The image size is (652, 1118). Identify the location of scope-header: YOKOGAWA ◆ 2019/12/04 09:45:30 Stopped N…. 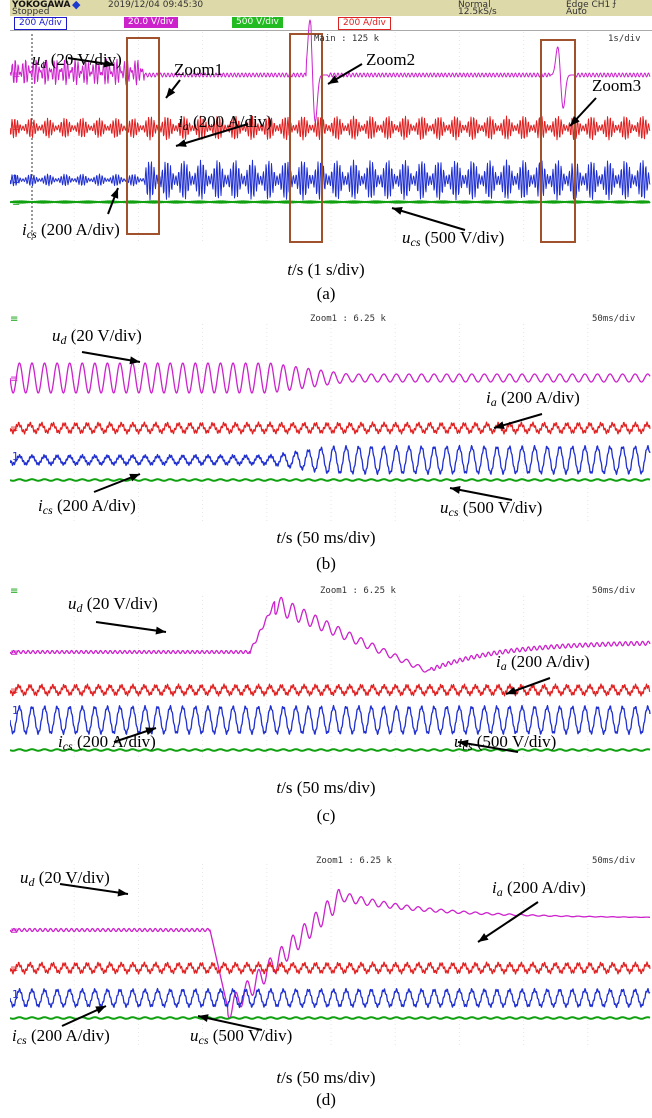
(331, 15).